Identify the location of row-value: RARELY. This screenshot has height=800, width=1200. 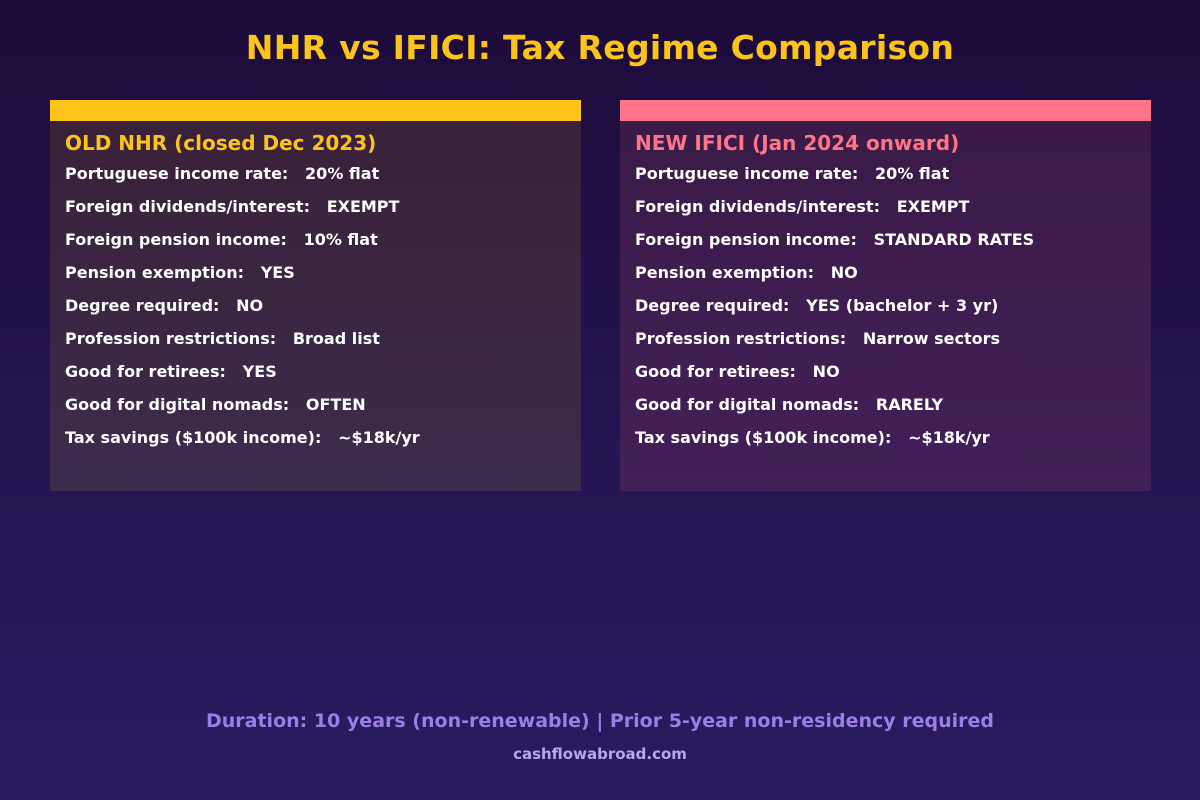
(909, 404).